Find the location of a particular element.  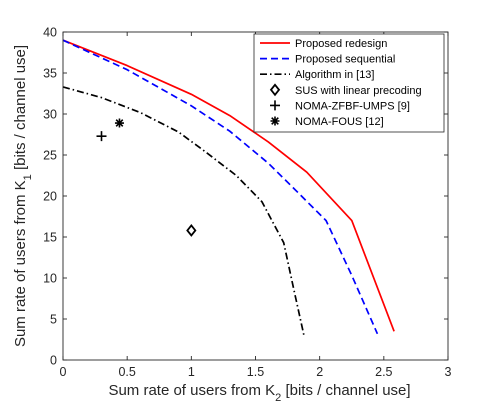

legend-label-3: SUS with linear precoding is located at coordinates (358, 91).